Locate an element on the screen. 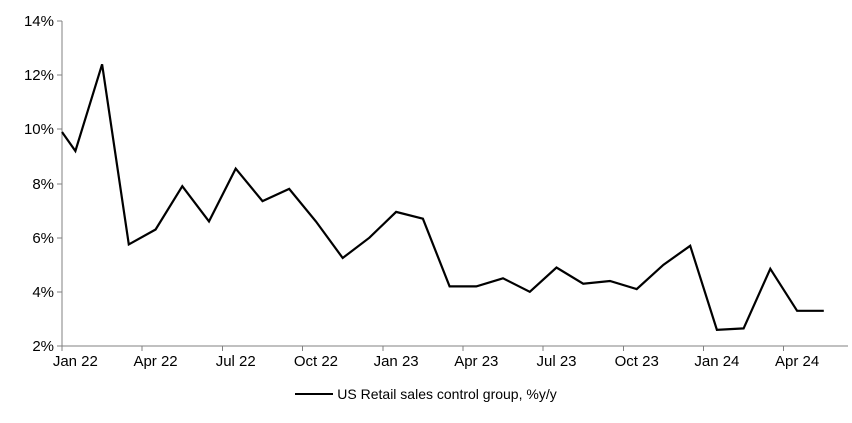  x-tick-label: Apr 24 is located at coordinates (797, 361).